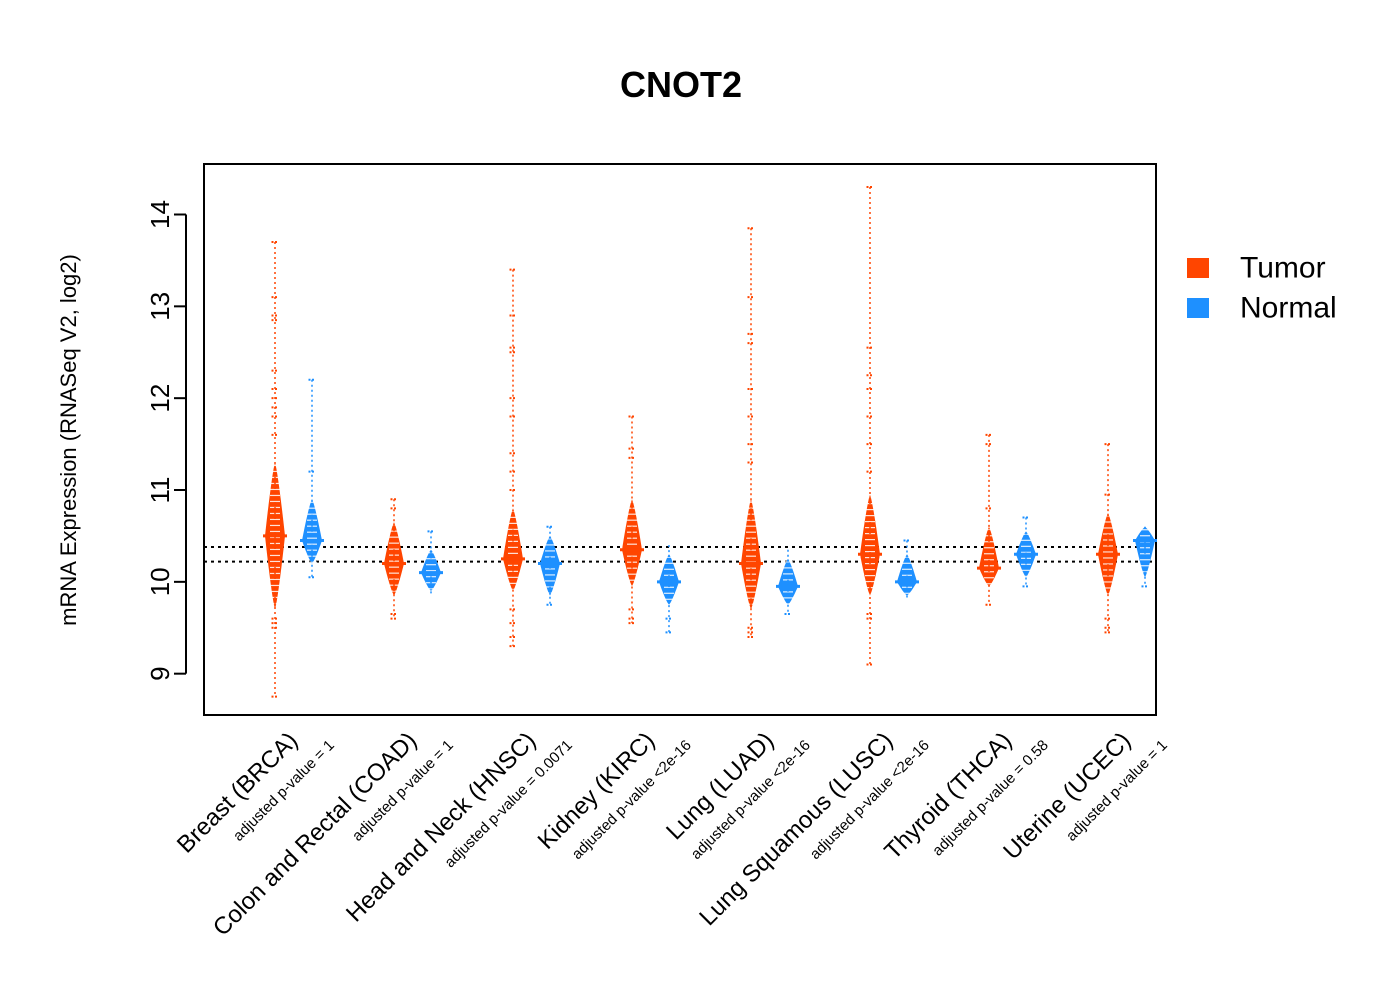 The width and height of the screenshot is (1400, 1000). I want to click on legend: Tumor Normal, so click(1262, 288).